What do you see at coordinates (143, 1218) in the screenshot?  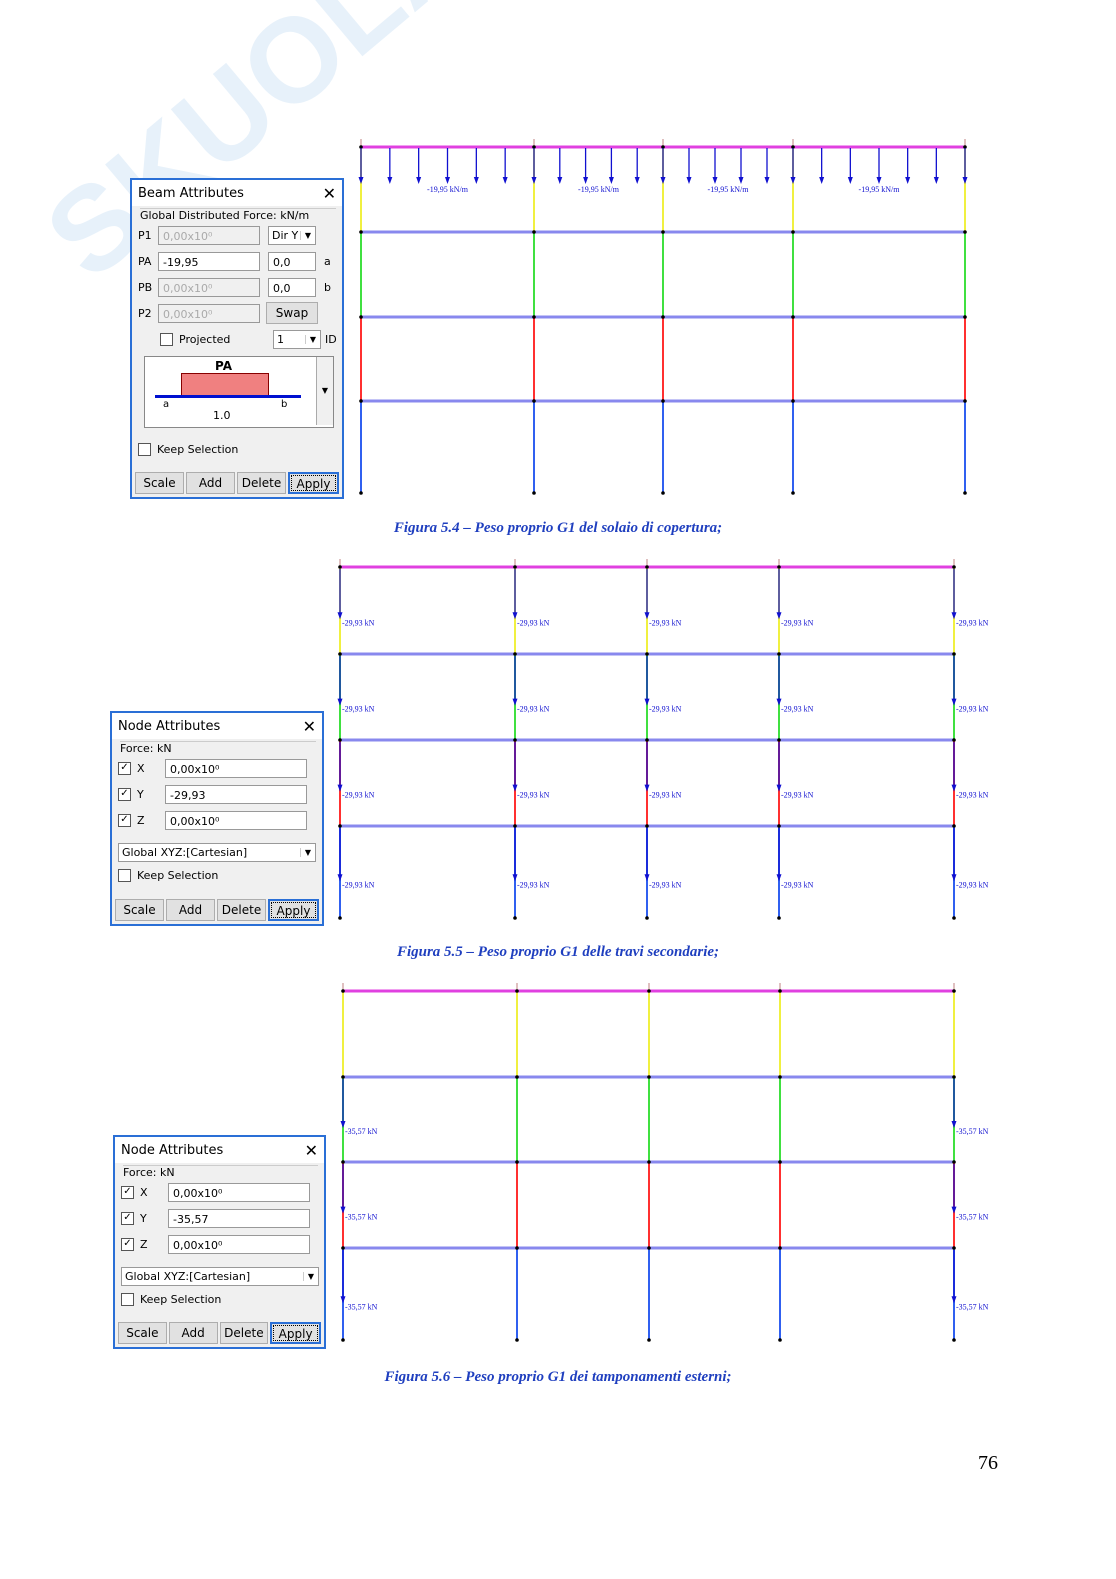 I see `y-label: Y` at bounding box center [143, 1218].